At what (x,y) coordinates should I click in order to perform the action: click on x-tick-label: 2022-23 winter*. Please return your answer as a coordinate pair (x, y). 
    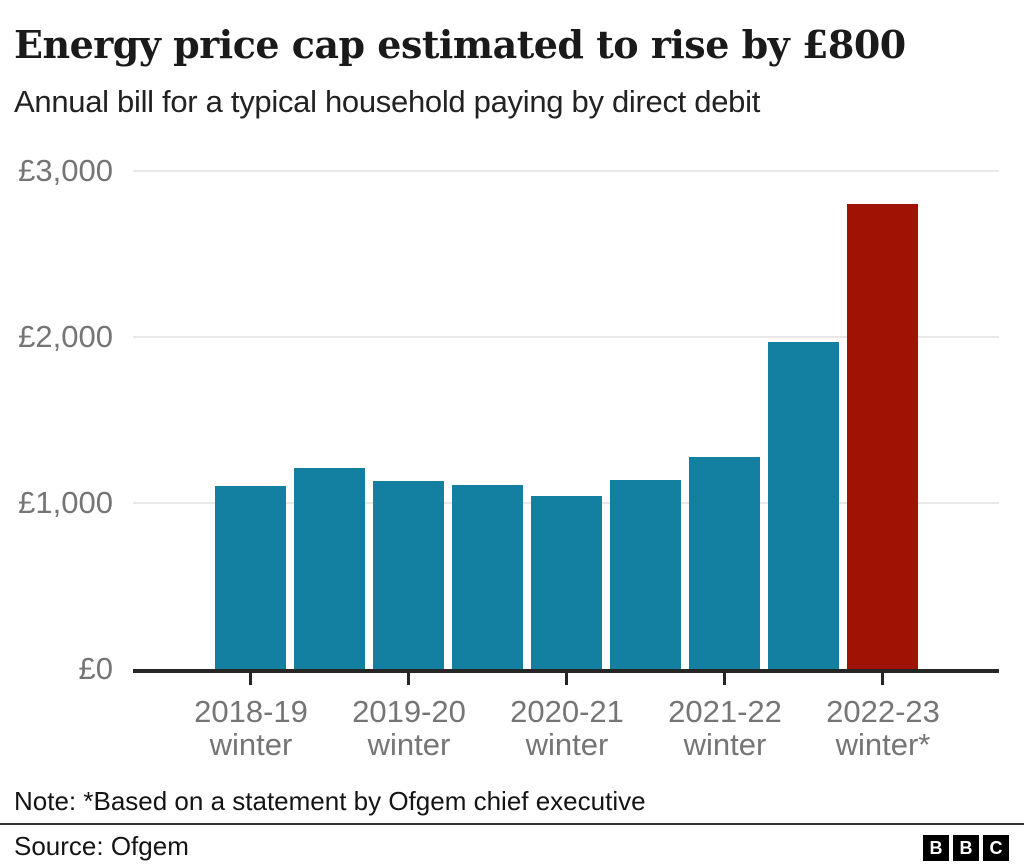
    Looking at the image, I should click on (883, 728).